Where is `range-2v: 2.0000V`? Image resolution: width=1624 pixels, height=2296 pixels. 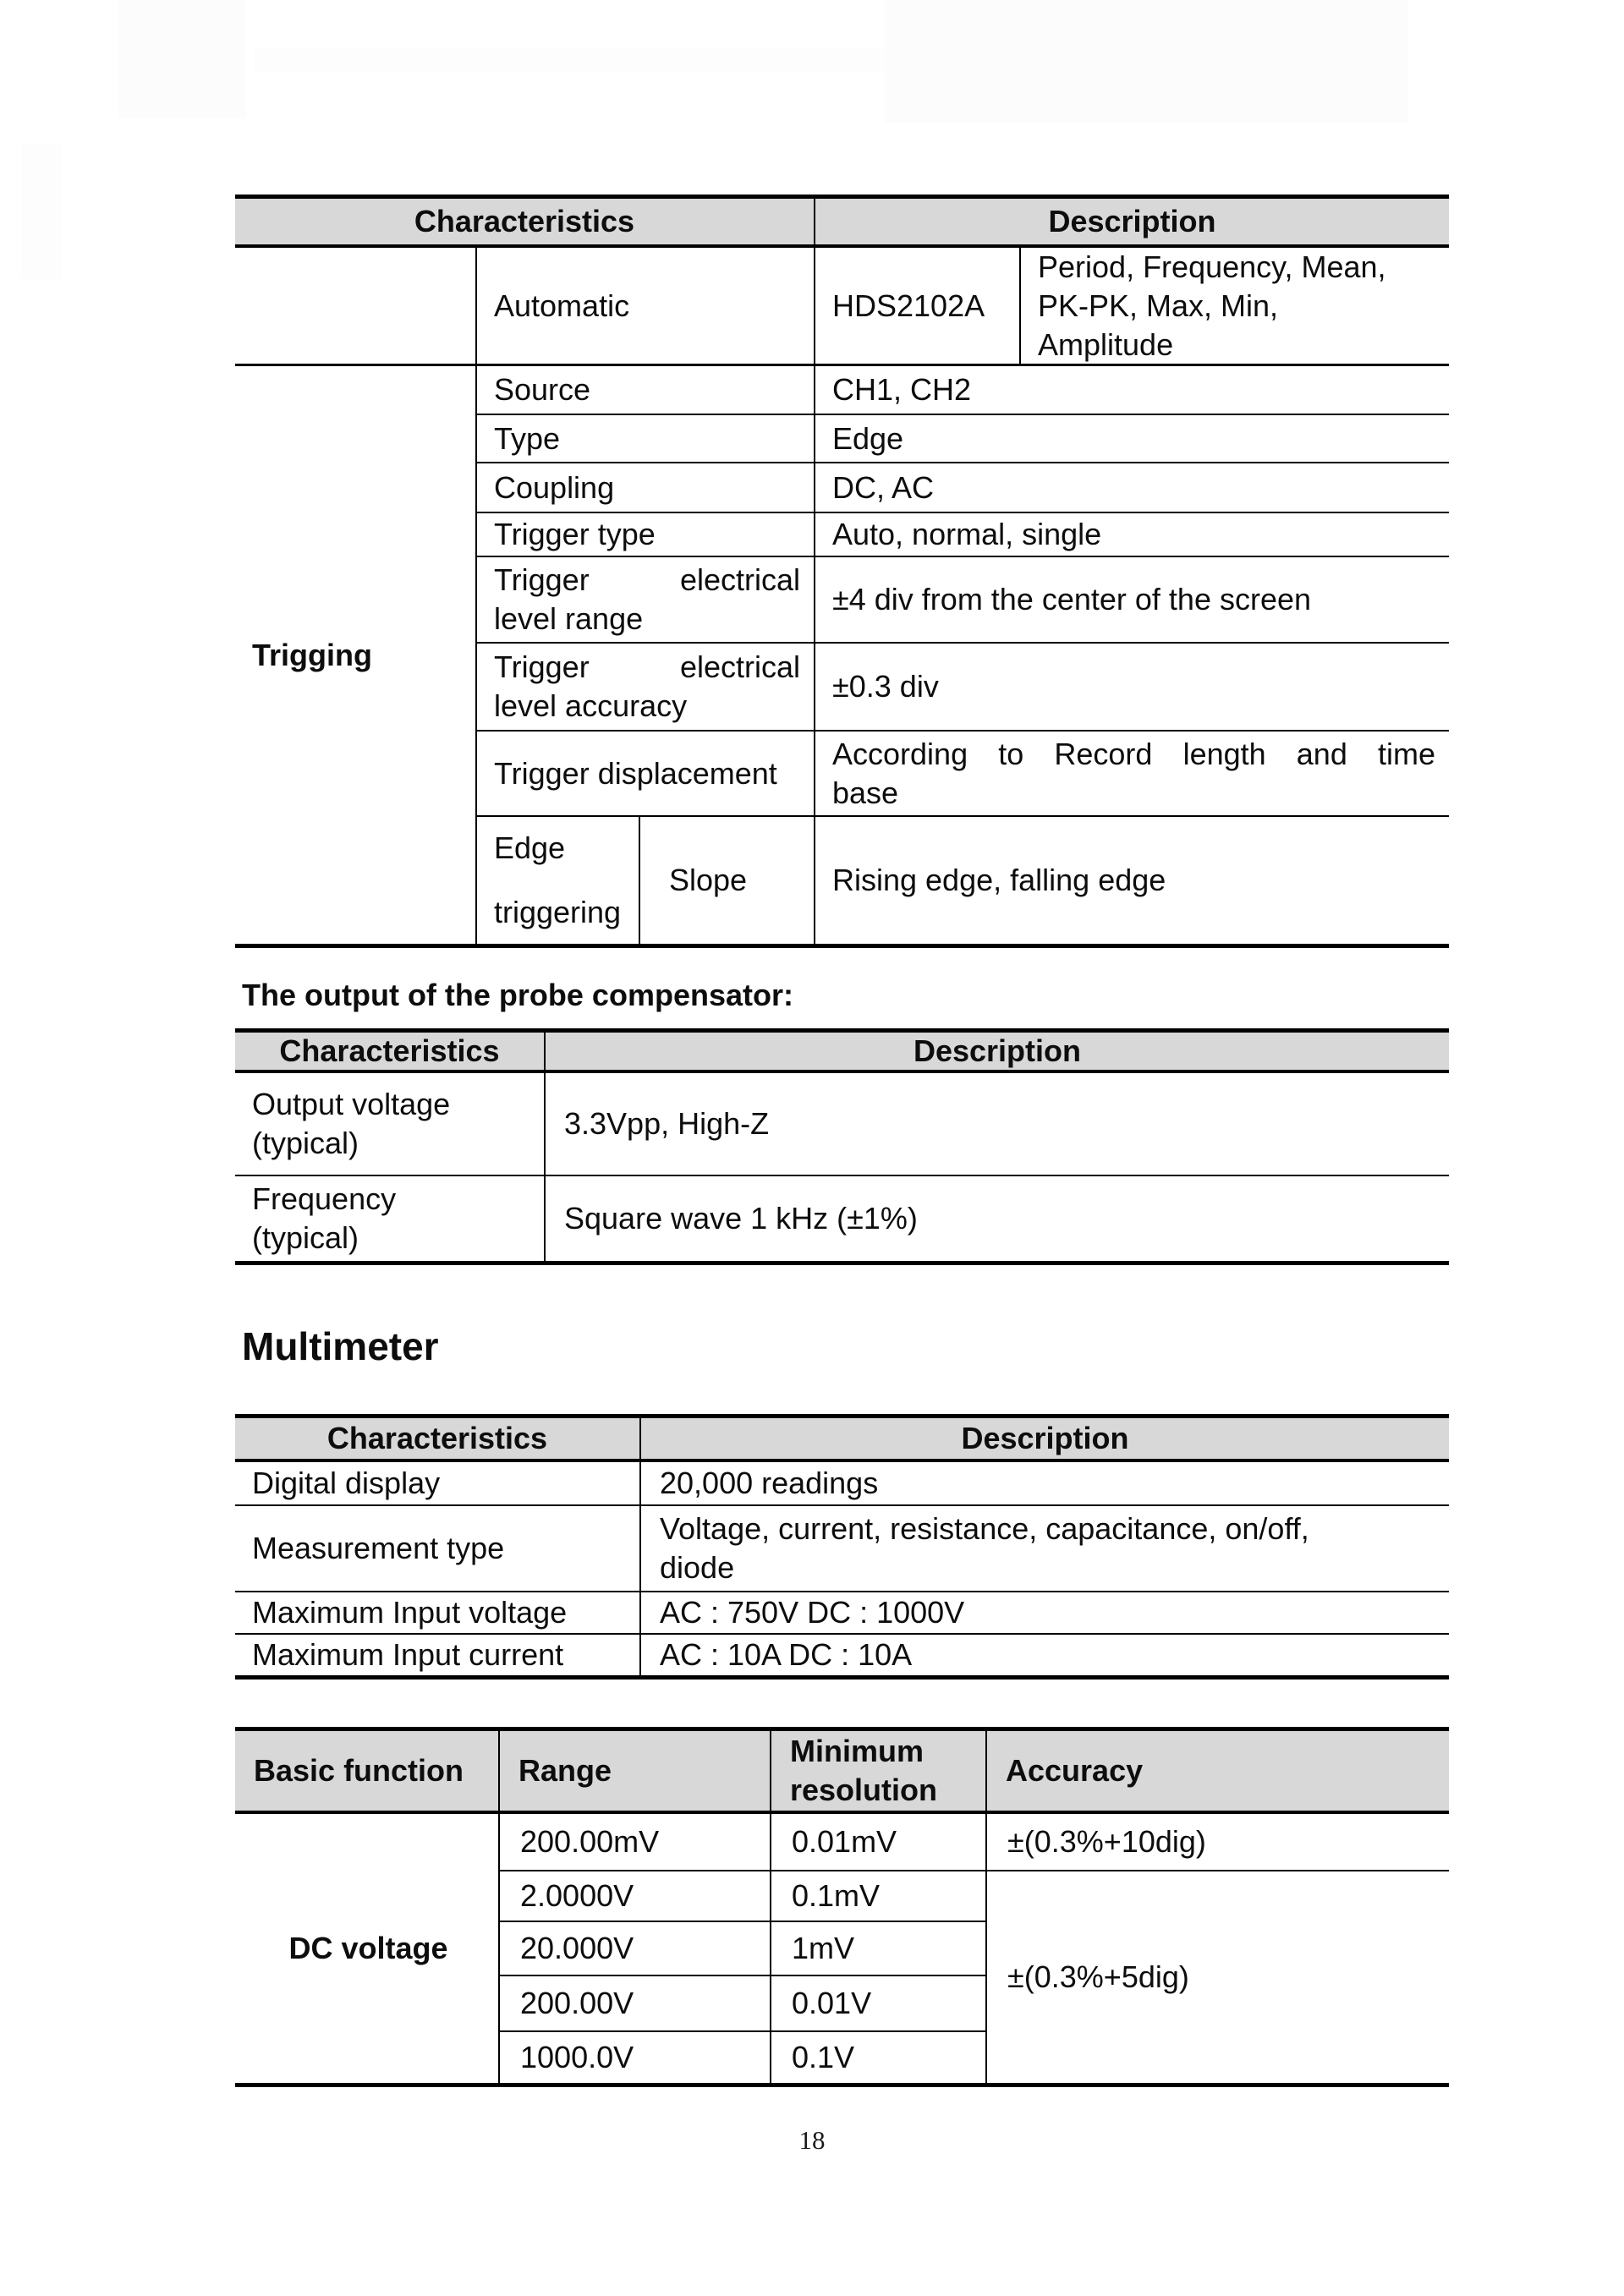 range-2v: 2.0000V is located at coordinates (634, 1895).